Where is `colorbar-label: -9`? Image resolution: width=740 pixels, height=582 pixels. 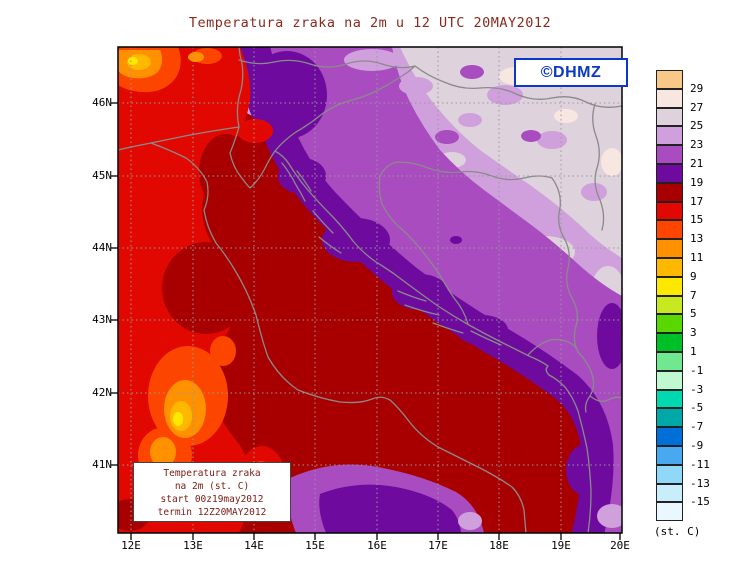 colorbar-label: -9 is located at coordinates (697, 445).